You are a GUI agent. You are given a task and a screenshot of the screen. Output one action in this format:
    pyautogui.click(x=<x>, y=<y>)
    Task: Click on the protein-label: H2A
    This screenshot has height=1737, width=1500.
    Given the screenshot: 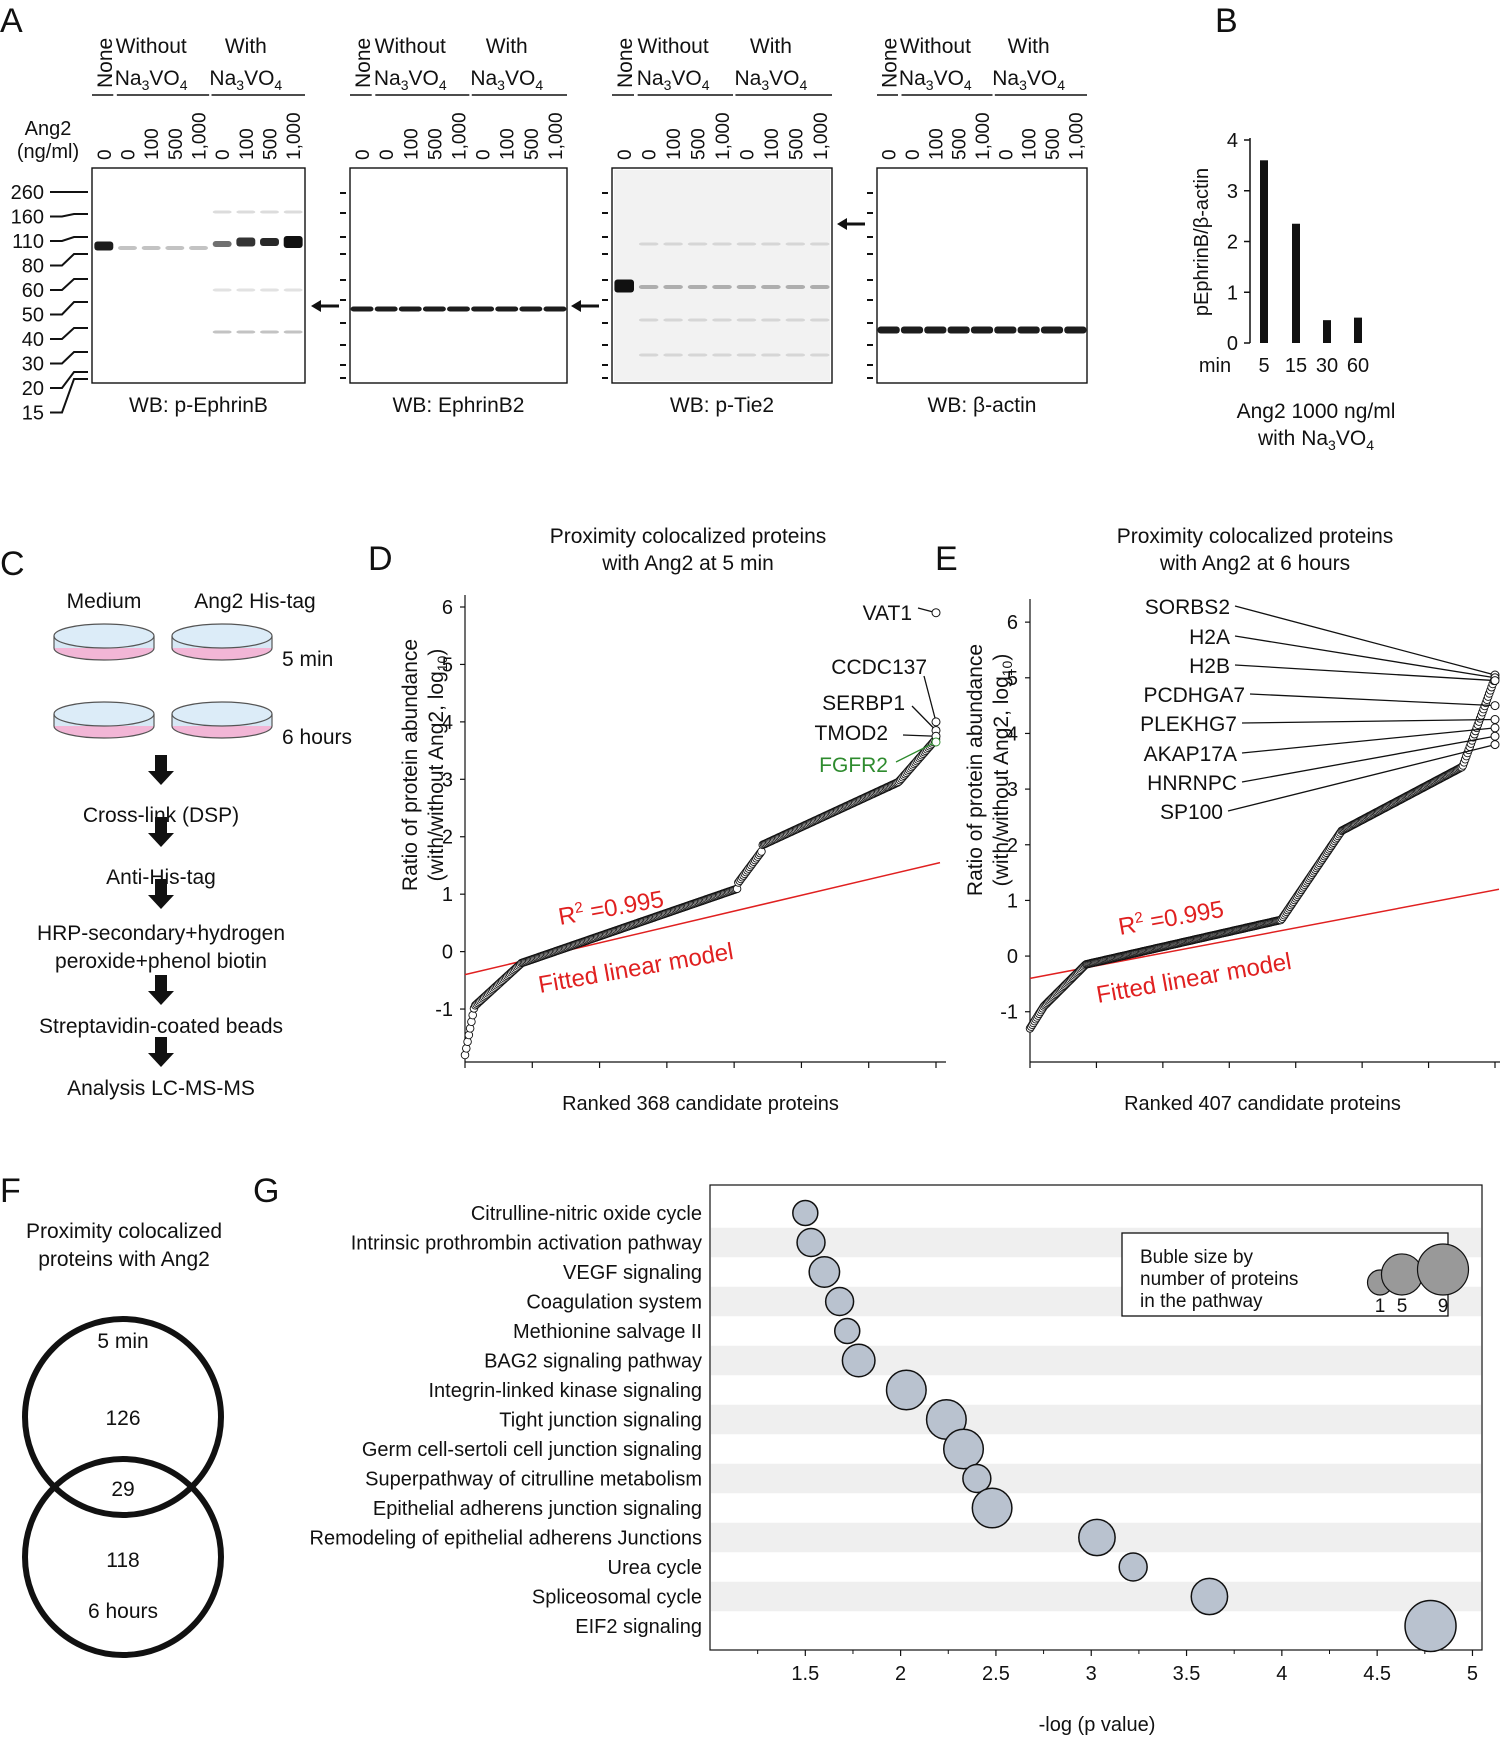 What is the action you would take?
    pyautogui.click(x=1209, y=637)
    